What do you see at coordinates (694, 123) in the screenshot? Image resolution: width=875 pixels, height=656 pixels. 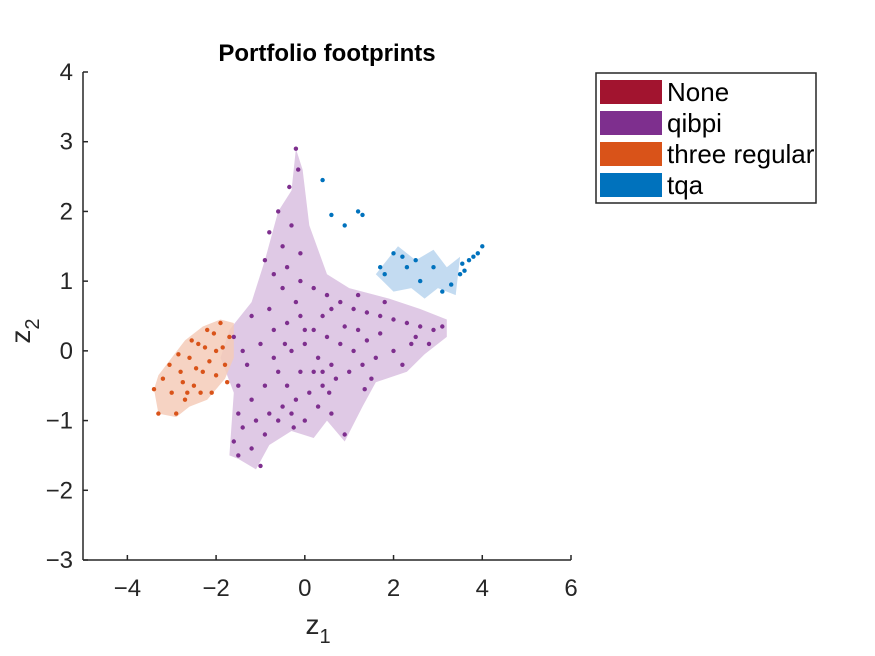 I see `legend-label: qibpi` at bounding box center [694, 123].